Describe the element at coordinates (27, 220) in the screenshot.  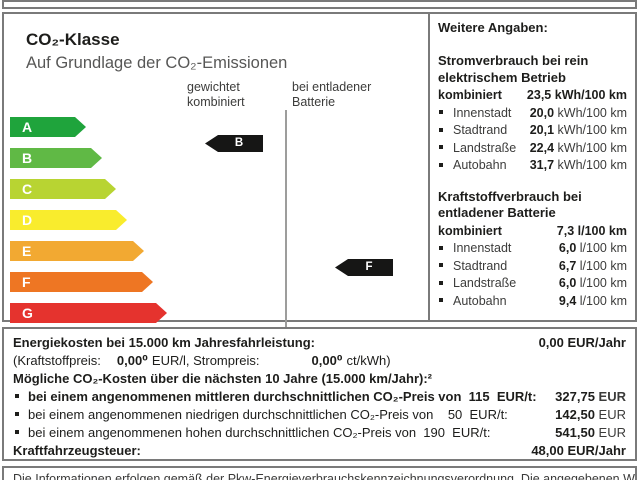
I see `class-letter-d: D` at that location.